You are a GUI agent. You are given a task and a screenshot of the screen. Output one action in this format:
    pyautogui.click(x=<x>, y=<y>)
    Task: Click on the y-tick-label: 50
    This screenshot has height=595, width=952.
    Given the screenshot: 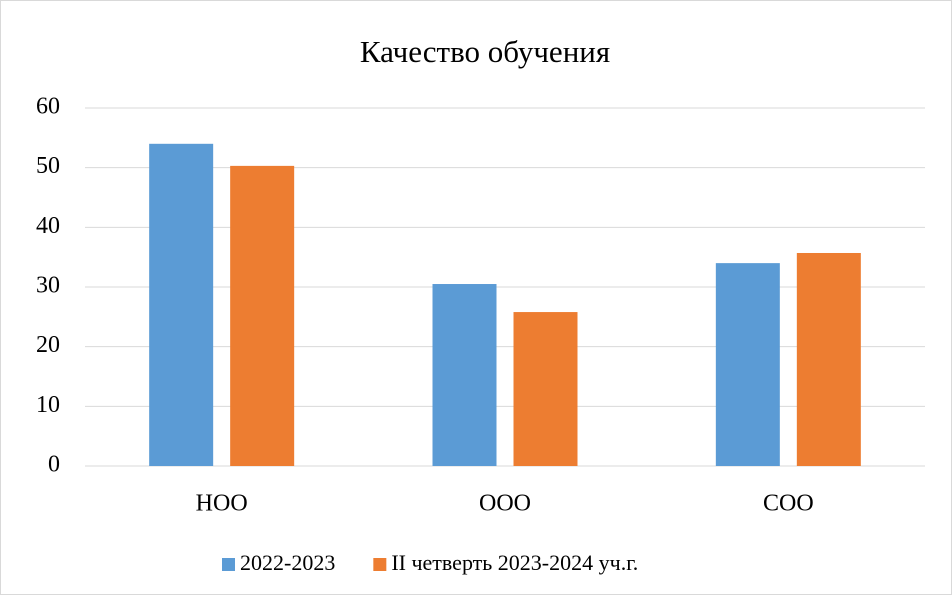 What is the action you would take?
    pyautogui.click(x=48, y=166)
    